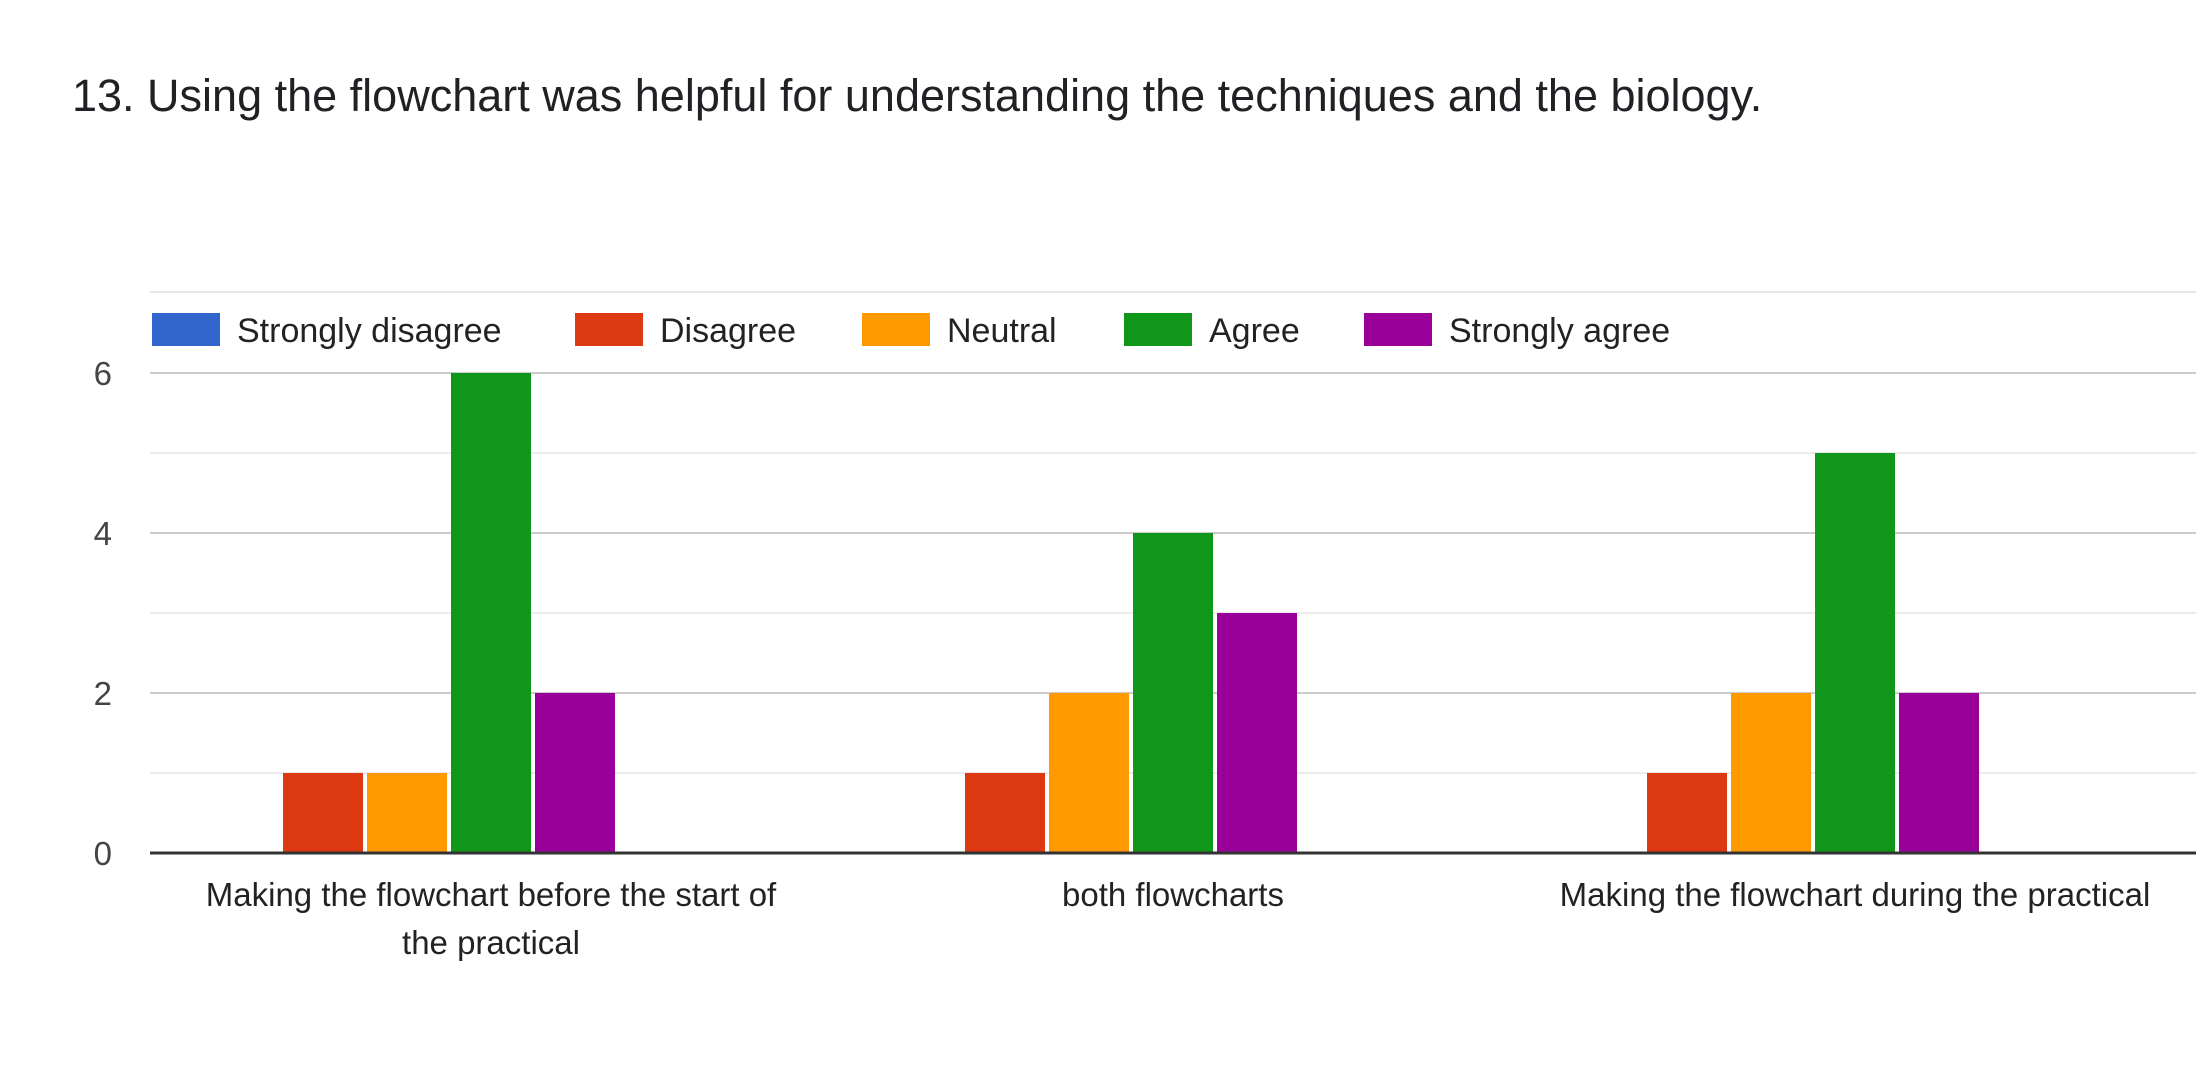 The image size is (2196, 1074). Describe the element at coordinates (103, 693) in the screenshot. I see `y-tick-label: 2` at that location.